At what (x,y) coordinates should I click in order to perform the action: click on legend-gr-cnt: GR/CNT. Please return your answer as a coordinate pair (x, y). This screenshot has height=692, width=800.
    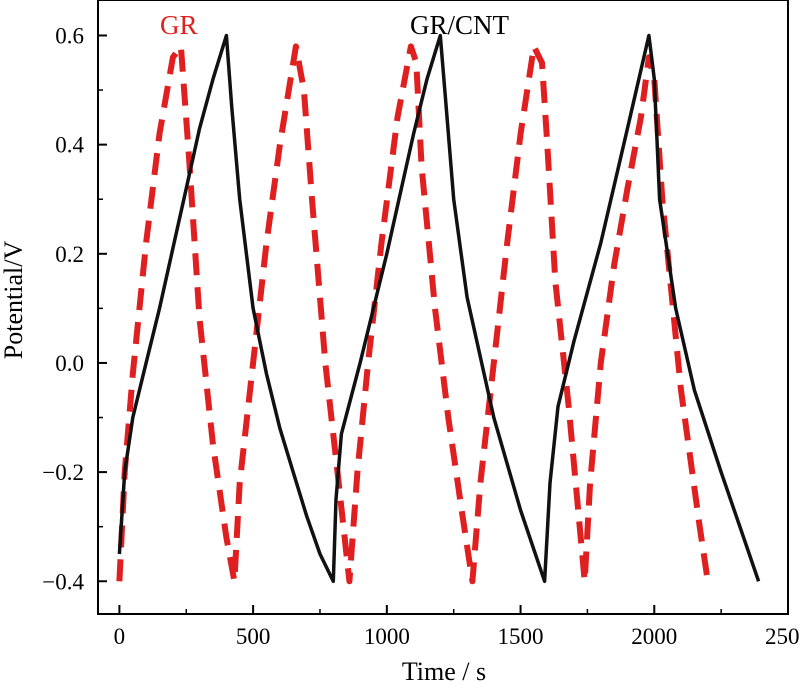
    Looking at the image, I should click on (460, 25).